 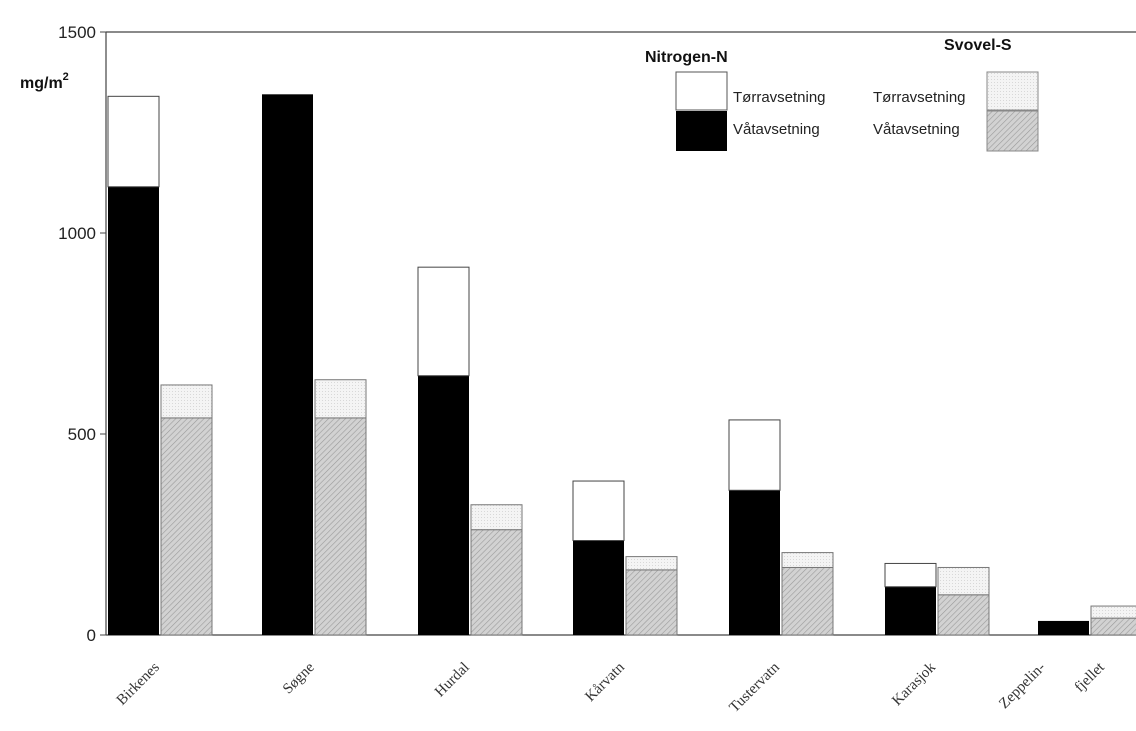 What do you see at coordinates (701, 131) in the screenshot?
I see `legend-swatch-nitrogen-wet` at bounding box center [701, 131].